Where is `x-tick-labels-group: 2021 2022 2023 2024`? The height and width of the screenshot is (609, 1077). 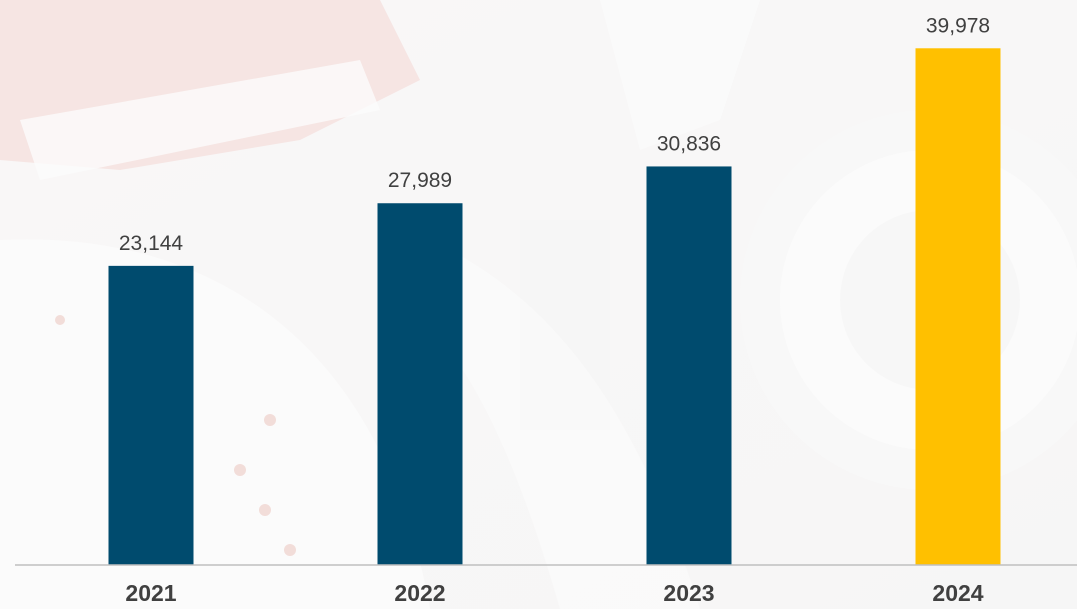
x-tick-labels-group: 2021 2022 2023 2024 is located at coordinates (554, 593).